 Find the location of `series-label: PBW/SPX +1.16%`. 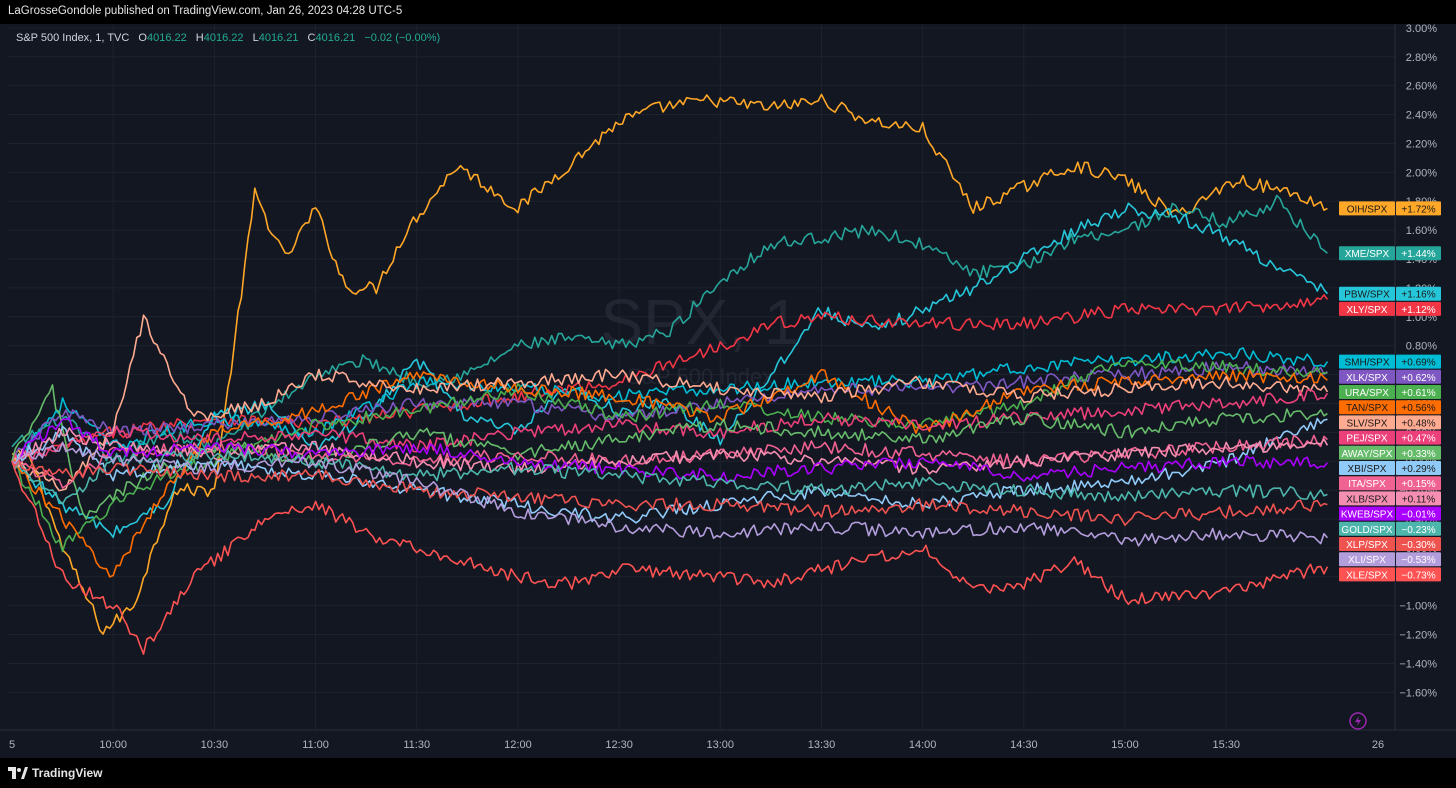

series-label: PBW/SPX +1.16% is located at coordinates (1390, 293).